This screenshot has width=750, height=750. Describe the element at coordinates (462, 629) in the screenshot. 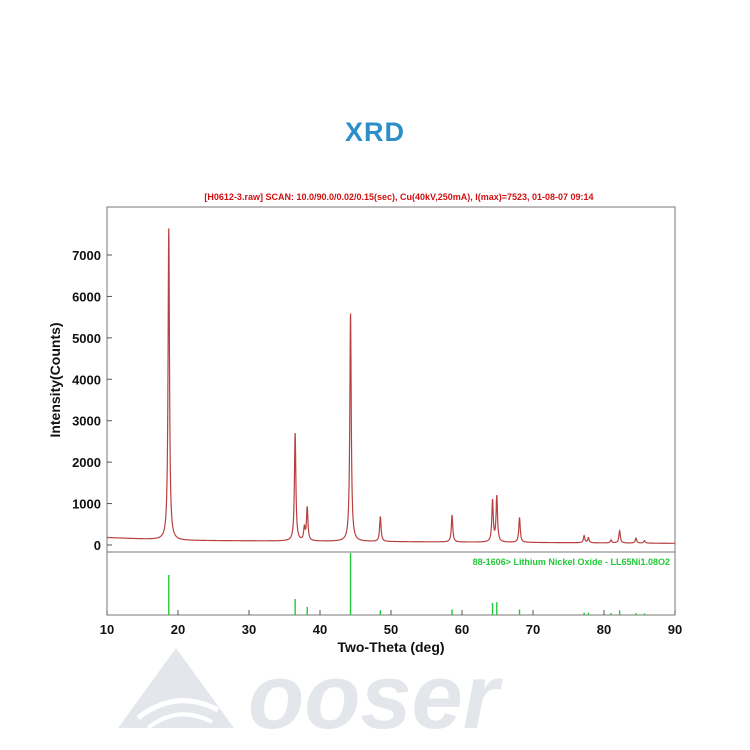

I see `x-tick-label-5: 60` at that location.